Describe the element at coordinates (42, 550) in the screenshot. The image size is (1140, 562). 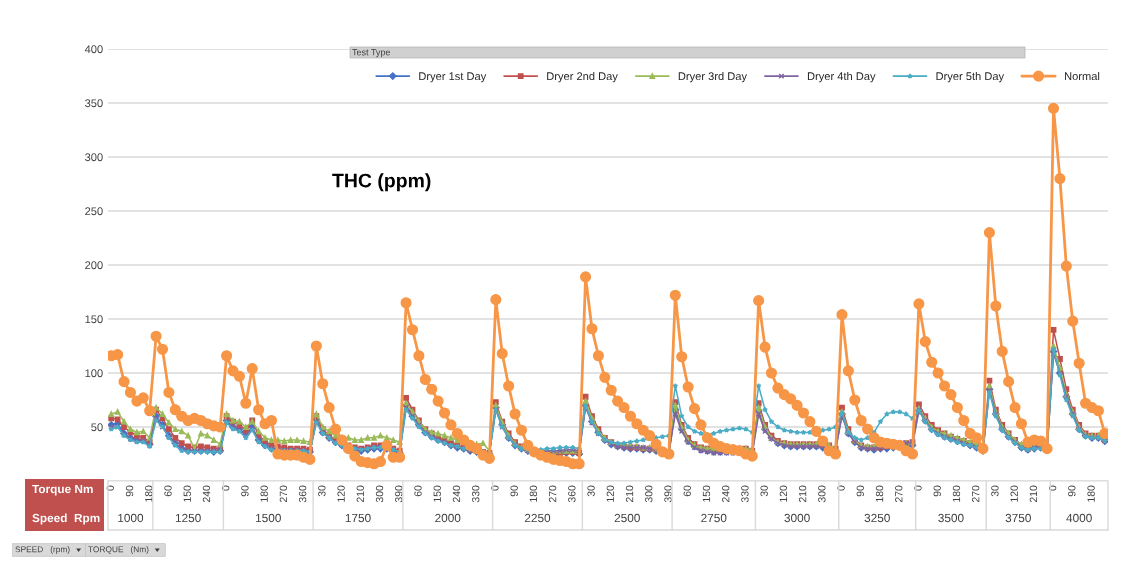
I see `text: SPEED (rpm)` at that location.